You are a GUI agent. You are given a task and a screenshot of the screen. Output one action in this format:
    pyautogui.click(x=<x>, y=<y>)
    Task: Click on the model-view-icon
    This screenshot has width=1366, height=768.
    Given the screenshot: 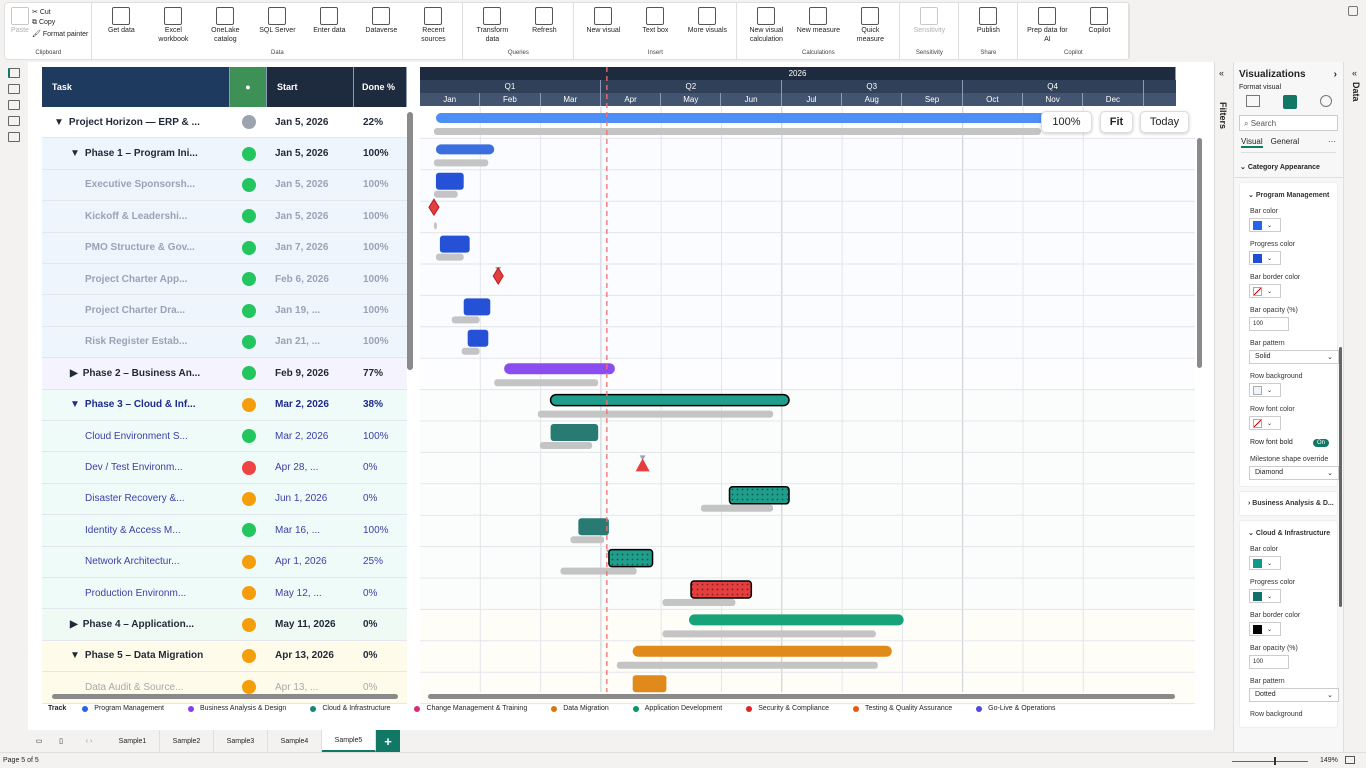 What is the action you would take?
    pyautogui.click(x=14, y=105)
    